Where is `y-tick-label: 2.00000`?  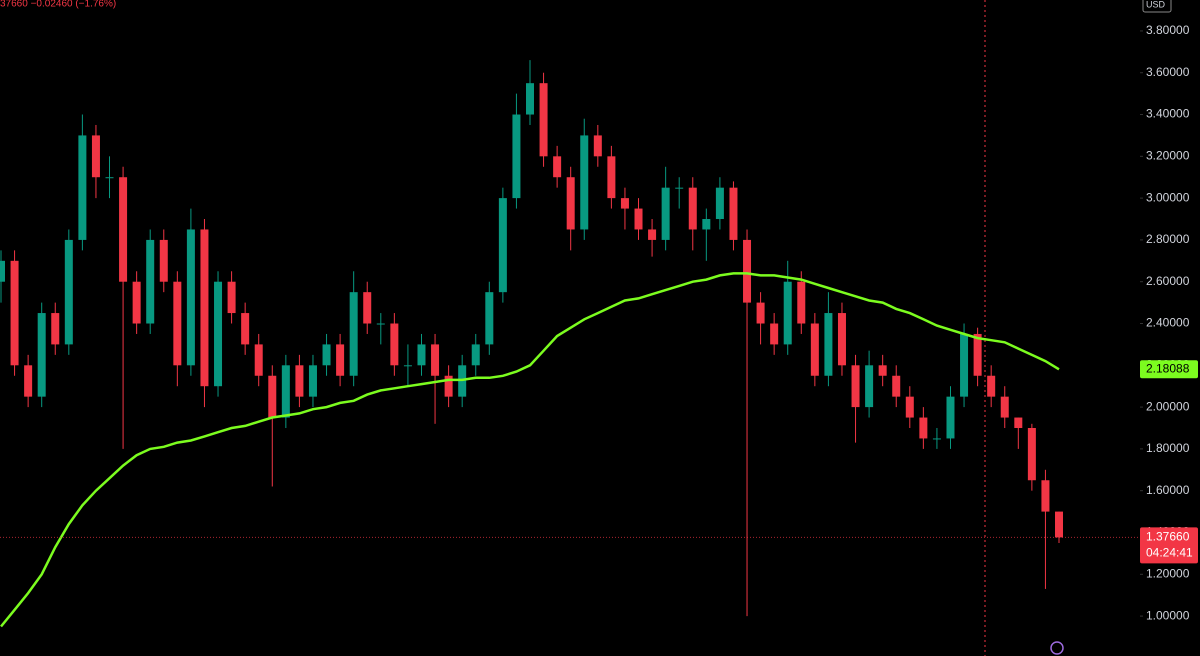 y-tick-label: 2.00000 is located at coordinates (1168, 406).